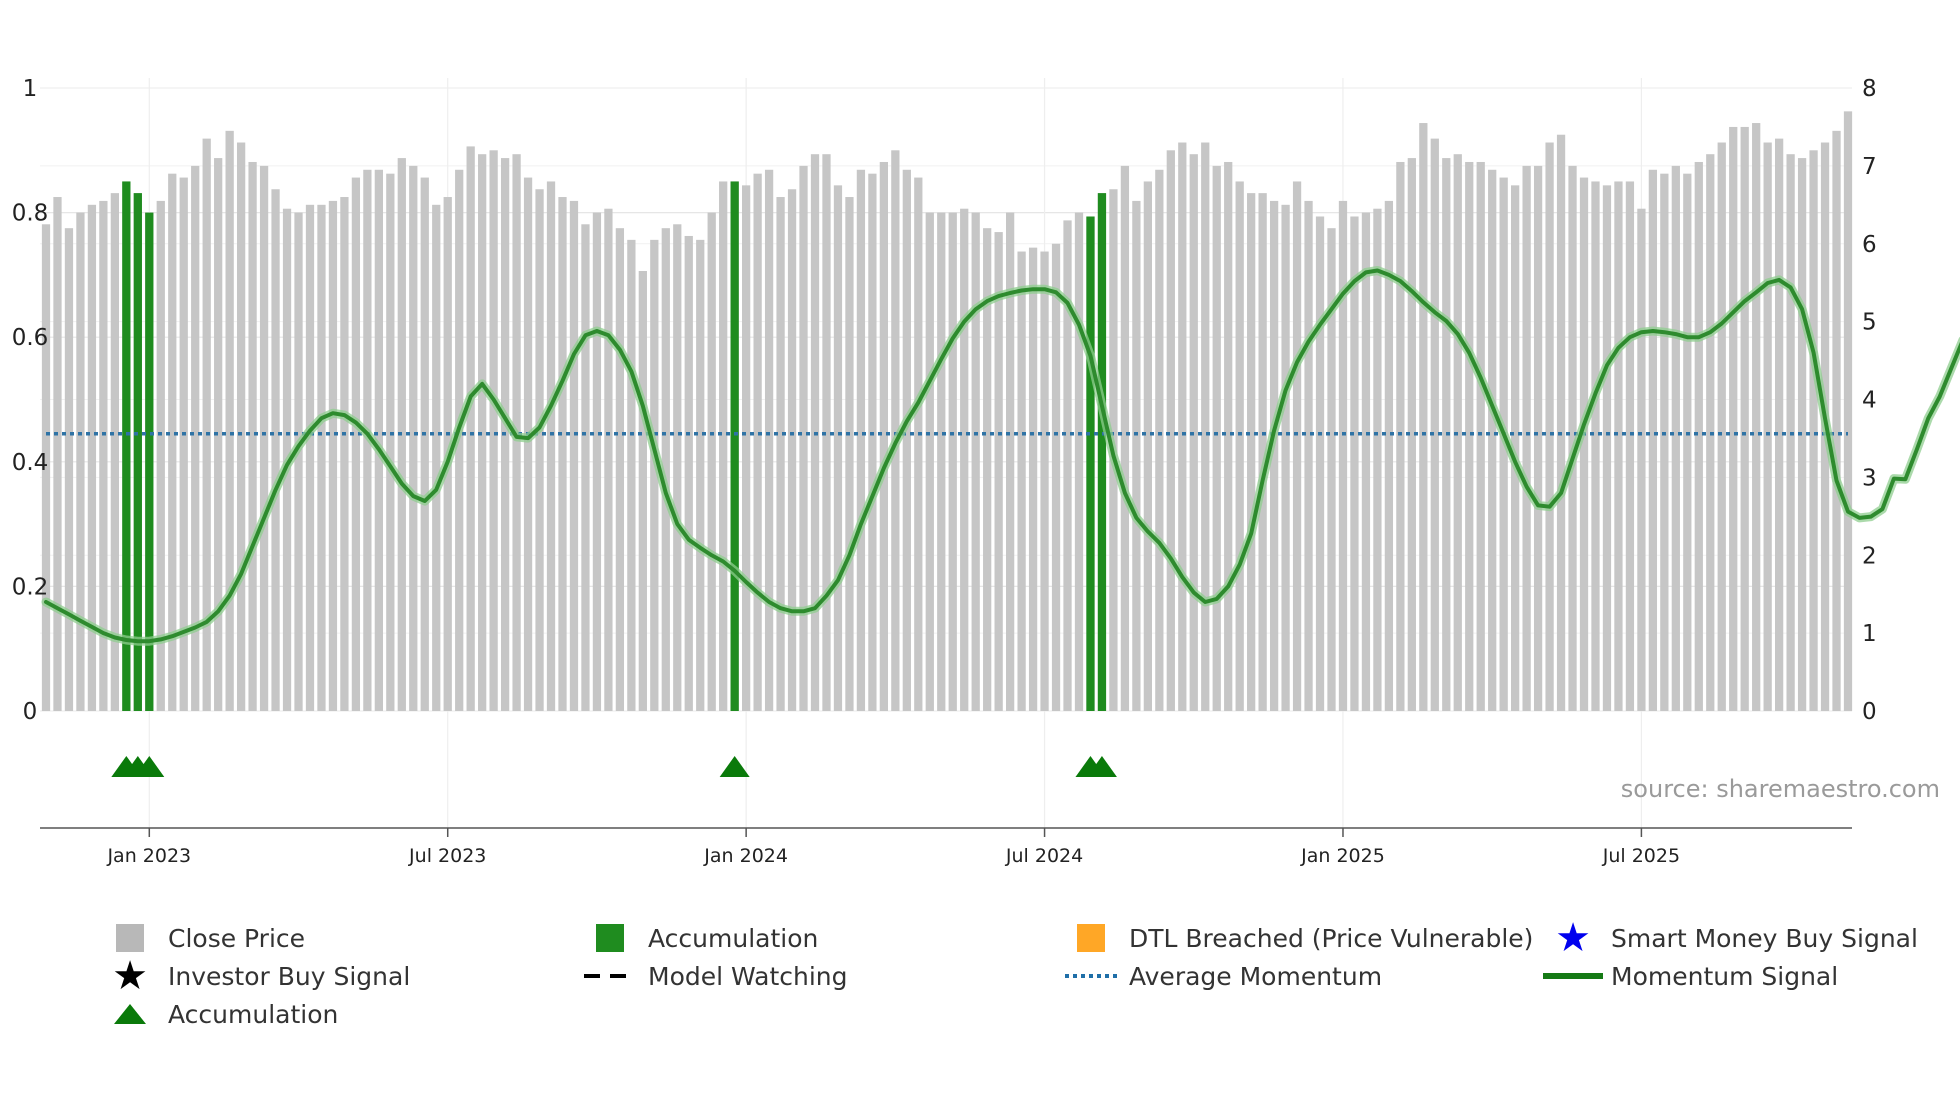 This screenshot has height=1102, width=1960. What do you see at coordinates (1869, 167) in the screenshot?
I see `right-y-tick-label: 7` at bounding box center [1869, 167].